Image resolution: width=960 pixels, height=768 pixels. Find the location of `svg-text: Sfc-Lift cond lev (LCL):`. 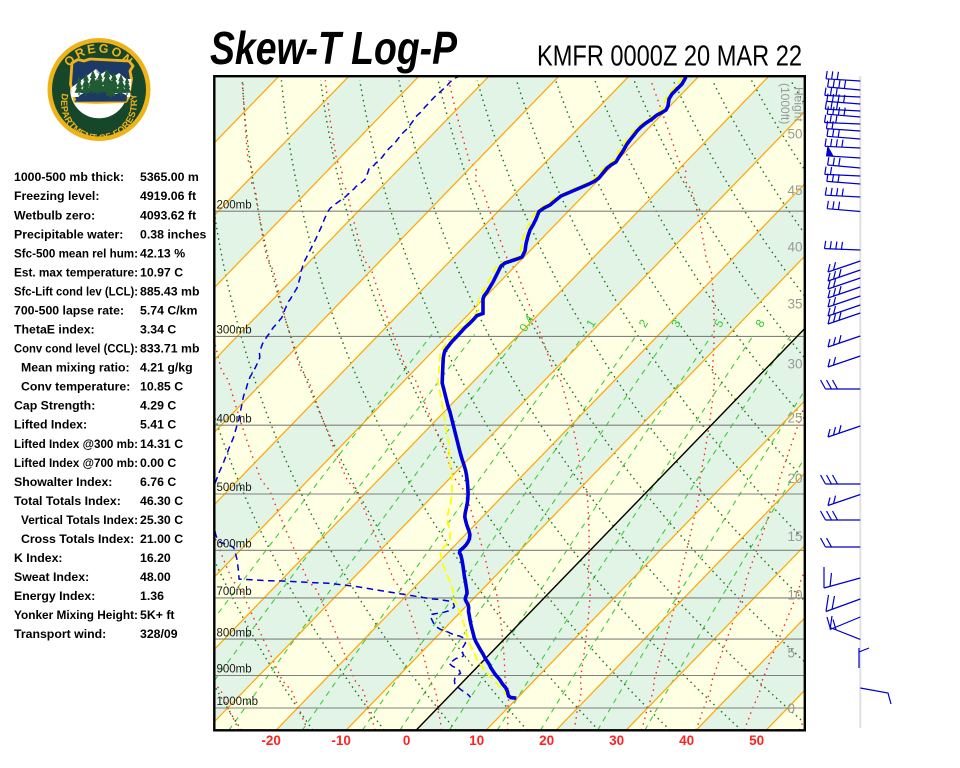

svg-text: Sfc-Lift cond lev (LCL): is located at coordinates (76, 291).